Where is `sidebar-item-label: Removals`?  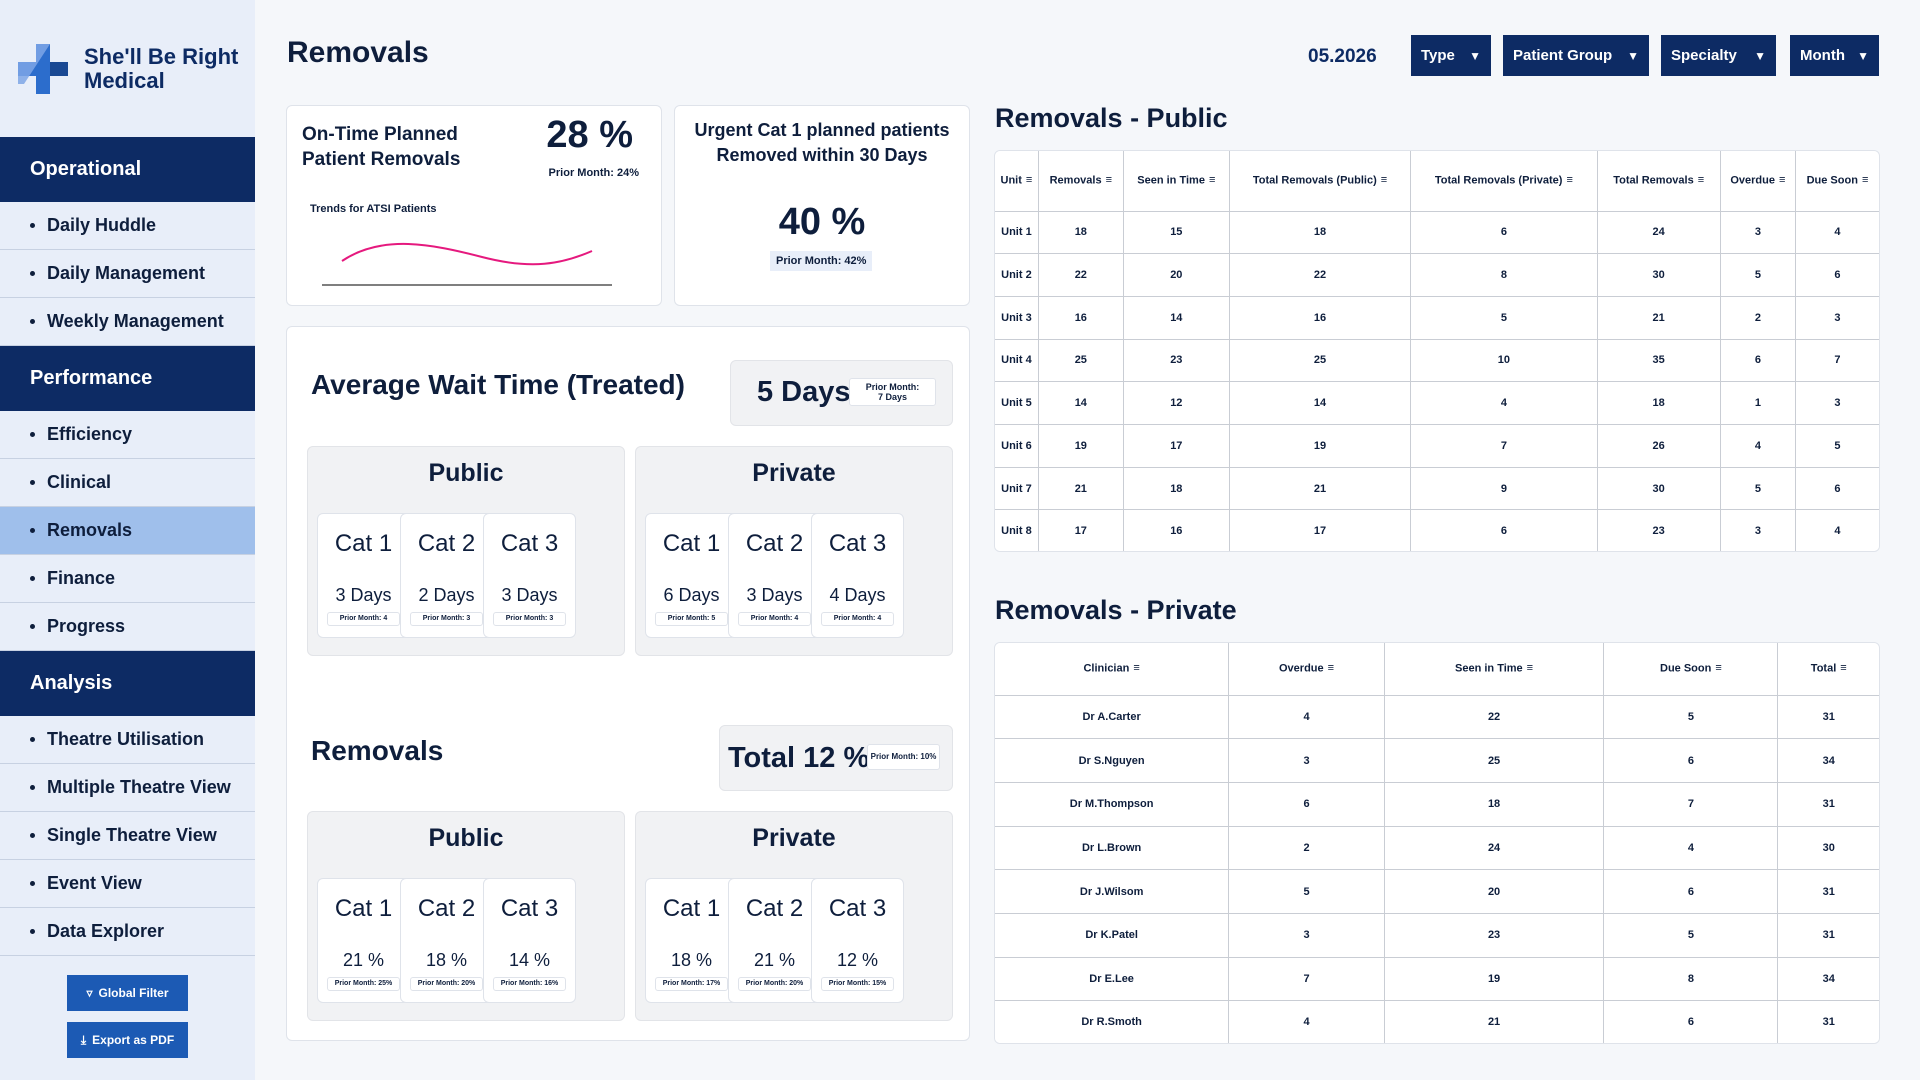 sidebar-item-label: Removals is located at coordinates (90, 530).